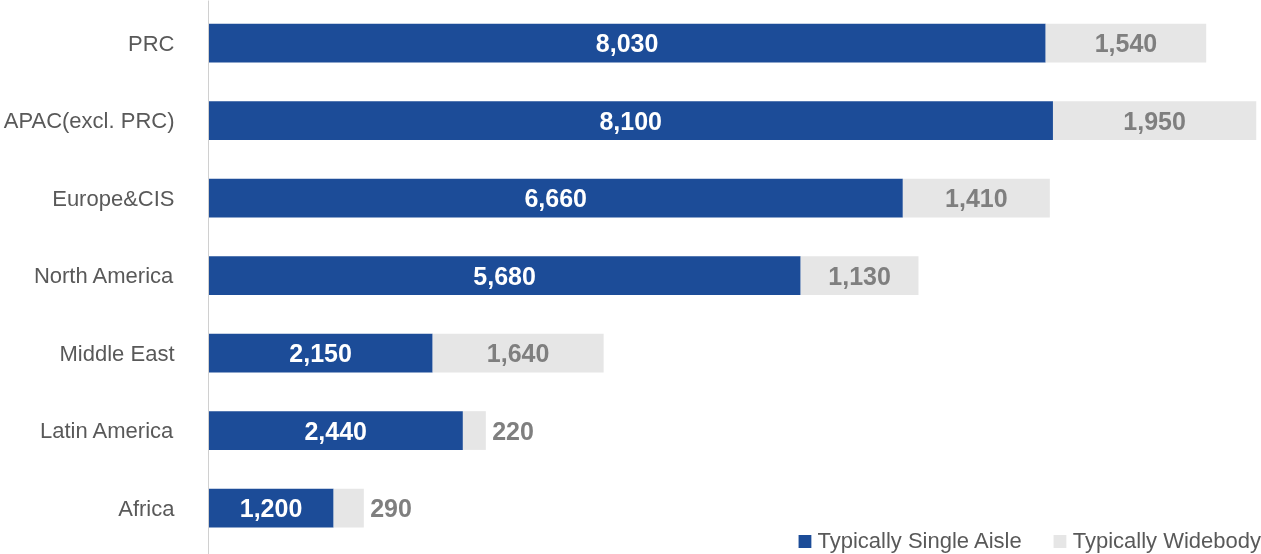 The width and height of the screenshot is (1261, 554). What do you see at coordinates (1126, 43) in the screenshot?
I see `data-label: 1,540` at bounding box center [1126, 43].